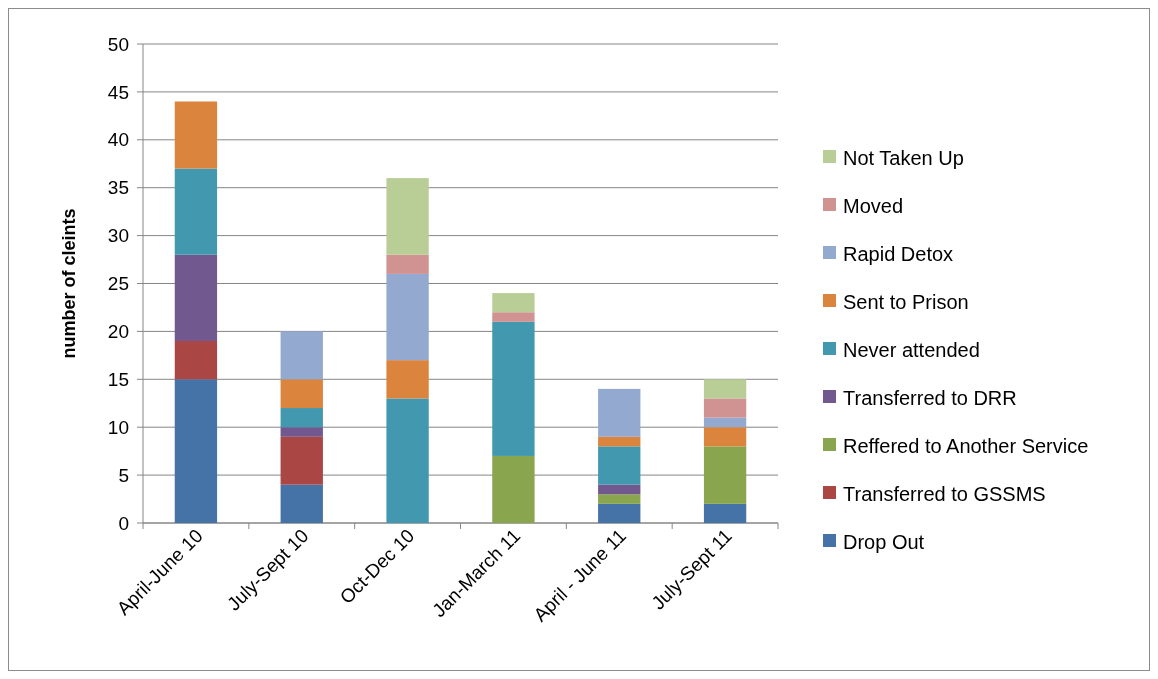 The image size is (1158, 679). What do you see at coordinates (884, 542) in the screenshot?
I see `legend-label: Drop Out` at bounding box center [884, 542].